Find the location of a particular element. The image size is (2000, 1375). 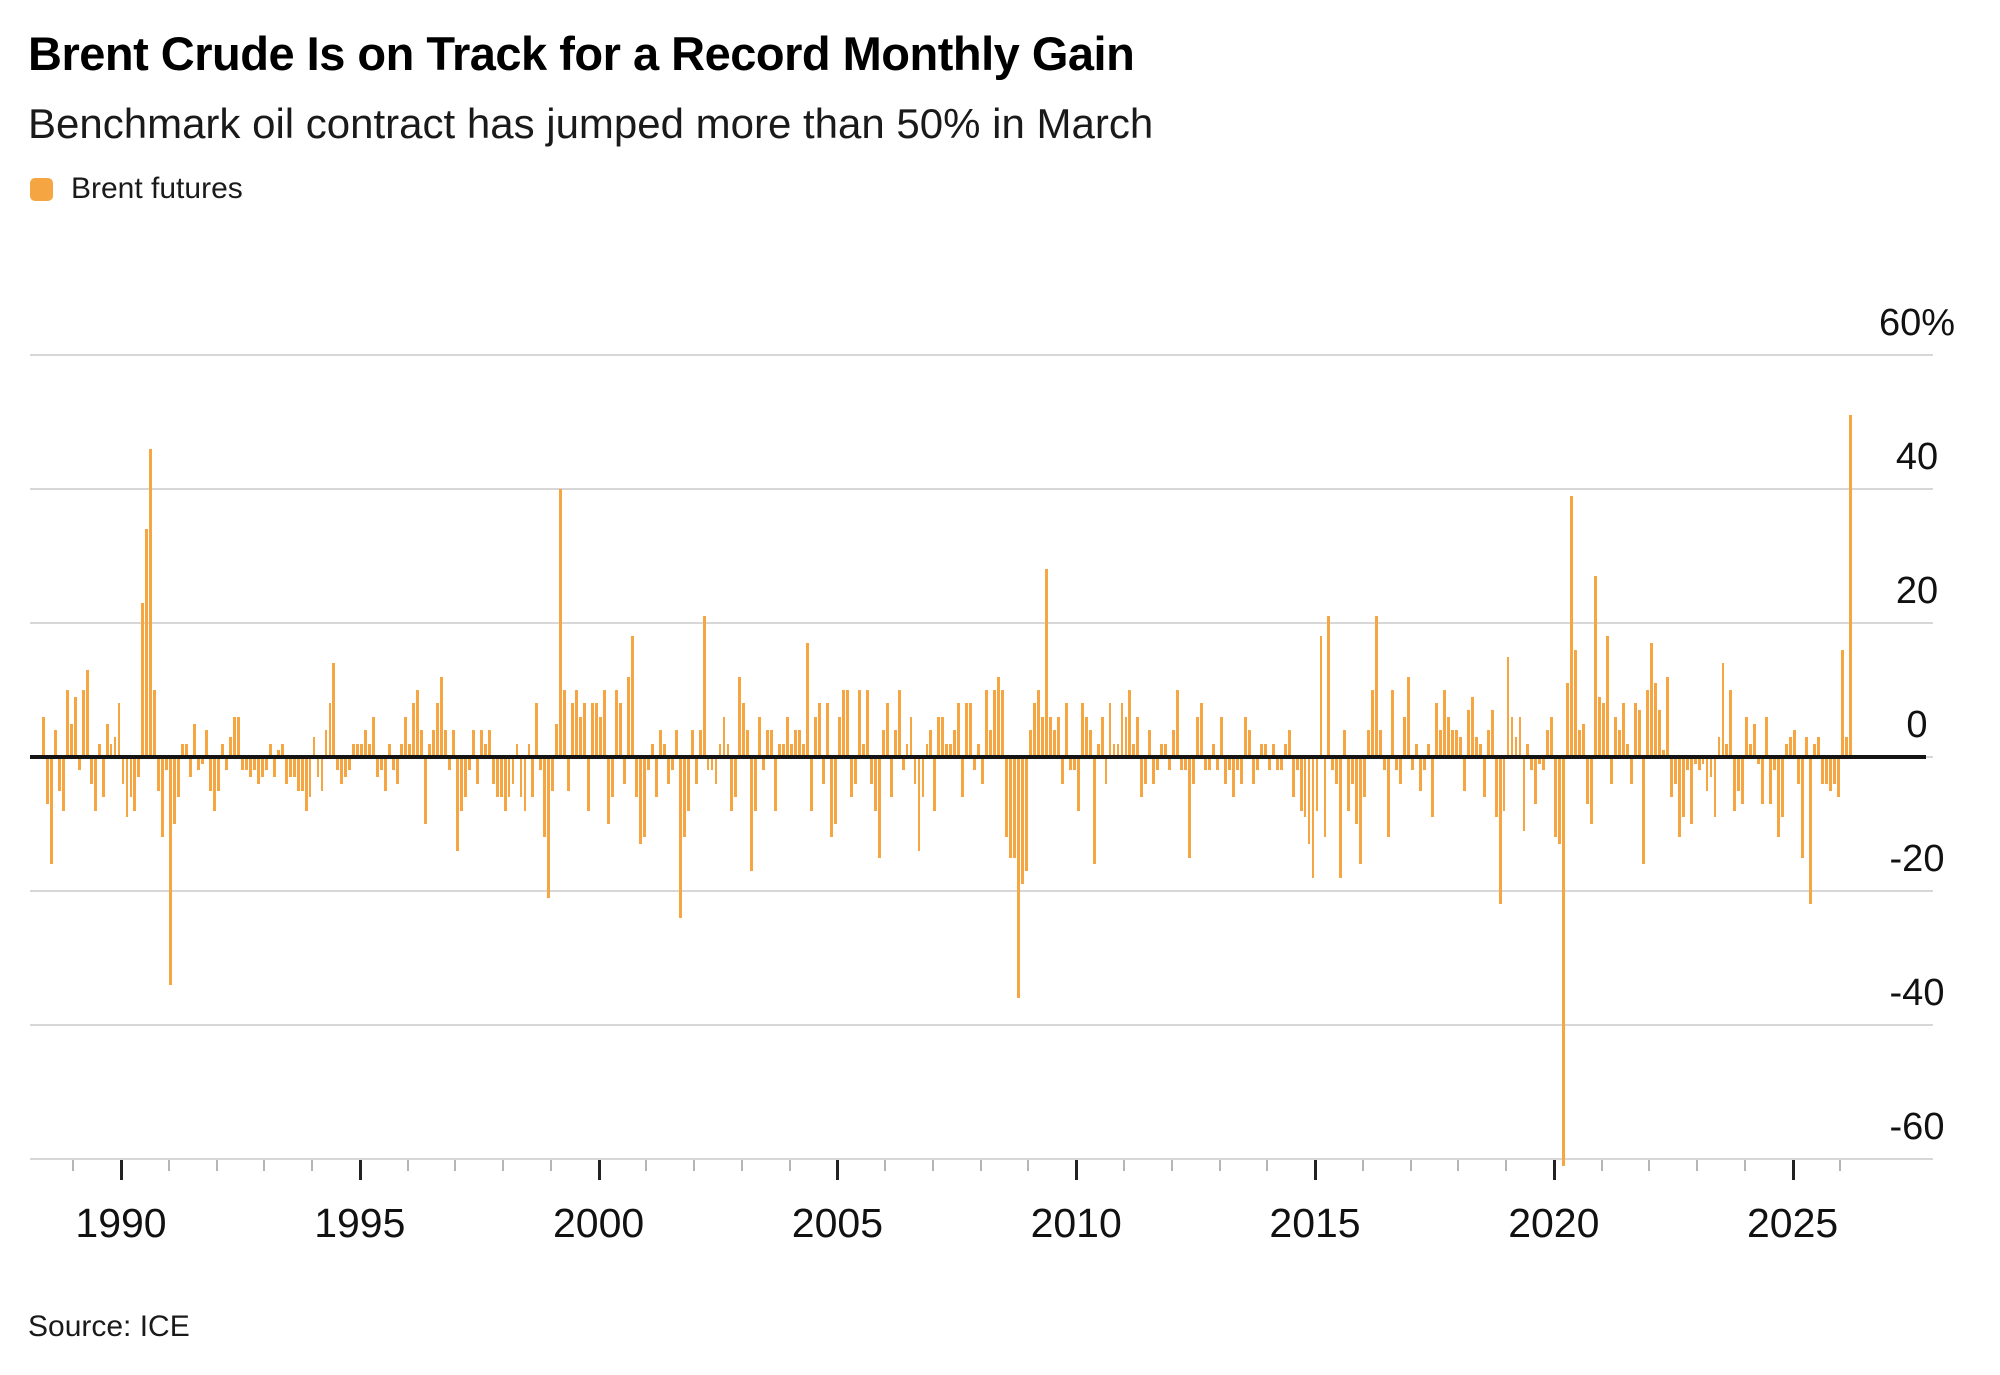

x-axis-label: 2025 is located at coordinates (1792, 1223).